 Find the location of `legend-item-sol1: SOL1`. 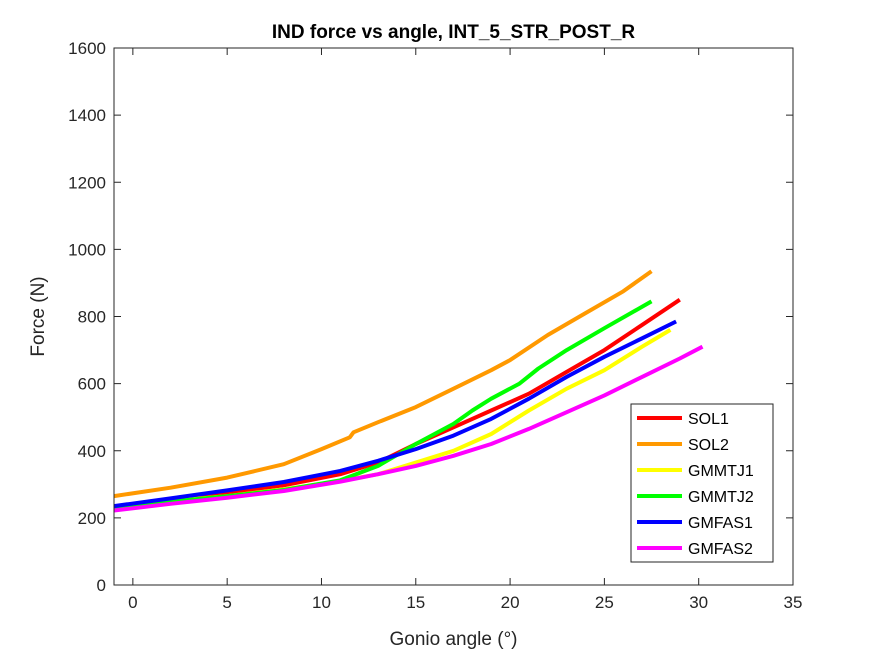

legend-item-sol1: SOL1 is located at coordinates (683, 419).